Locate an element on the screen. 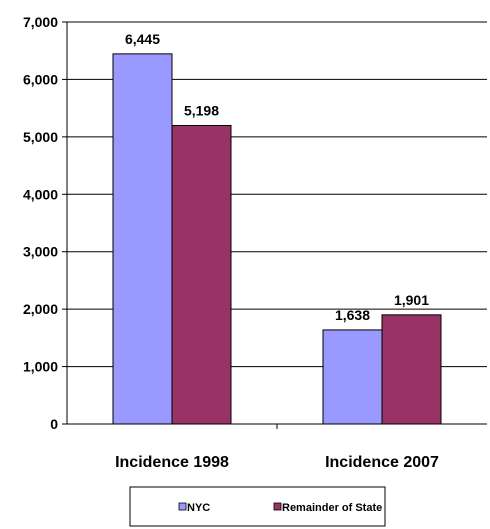 The height and width of the screenshot is (529, 490). data-label: 6,445 is located at coordinates (142, 39).